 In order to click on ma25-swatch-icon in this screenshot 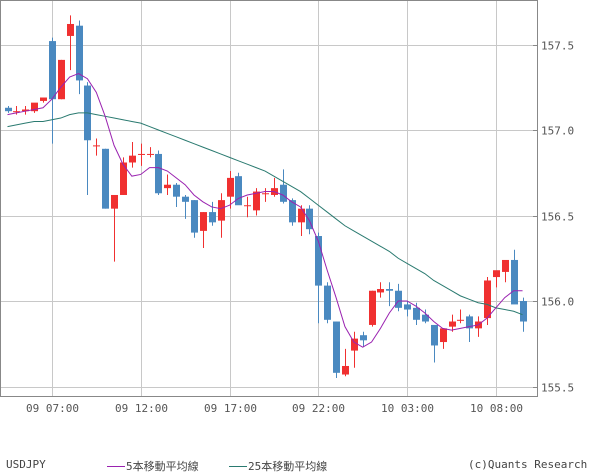, I will do `click(238, 466)`.